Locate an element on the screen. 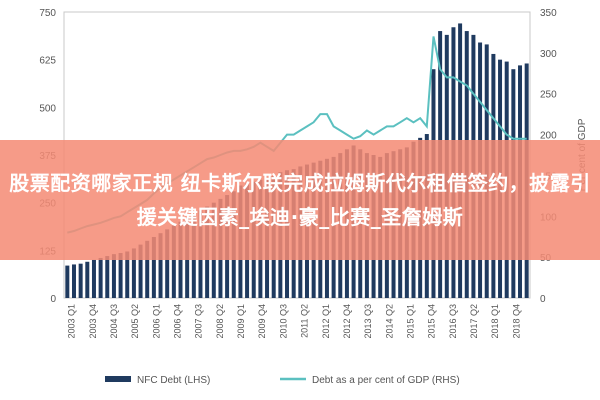  x-tick-label: 2010 Q3 is located at coordinates (283, 321).